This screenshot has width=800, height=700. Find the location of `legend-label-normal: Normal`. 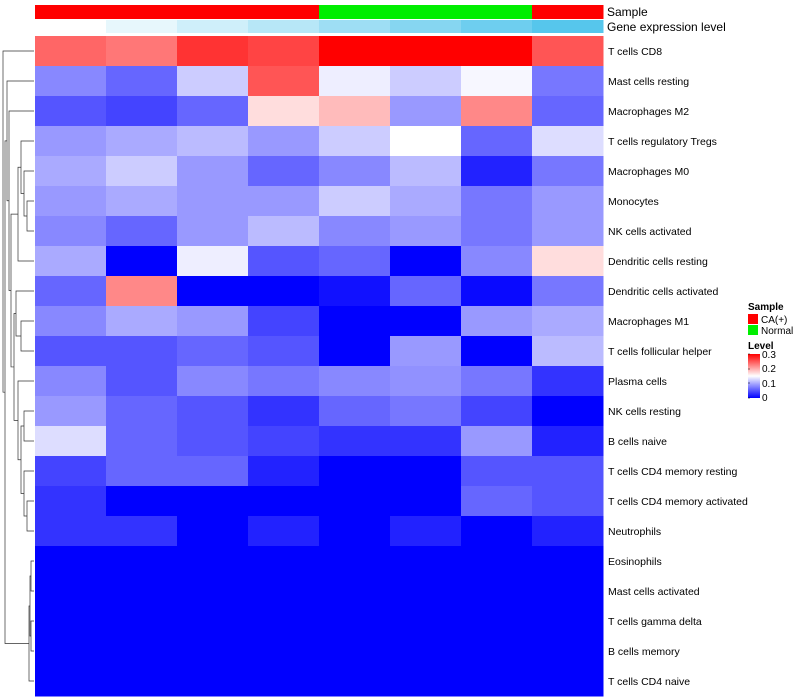

legend-label-normal: Normal is located at coordinates (777, 331).